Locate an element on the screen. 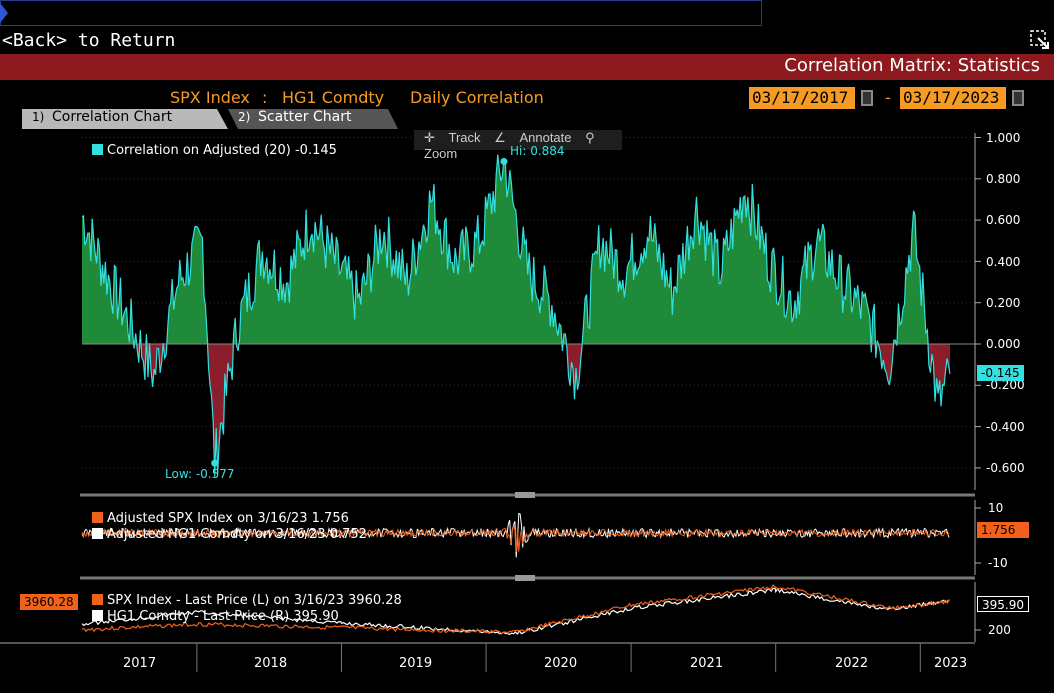 This screenshot has width=1054, height=693. panel-divider-1-handle is located at coordinates (525, 495).